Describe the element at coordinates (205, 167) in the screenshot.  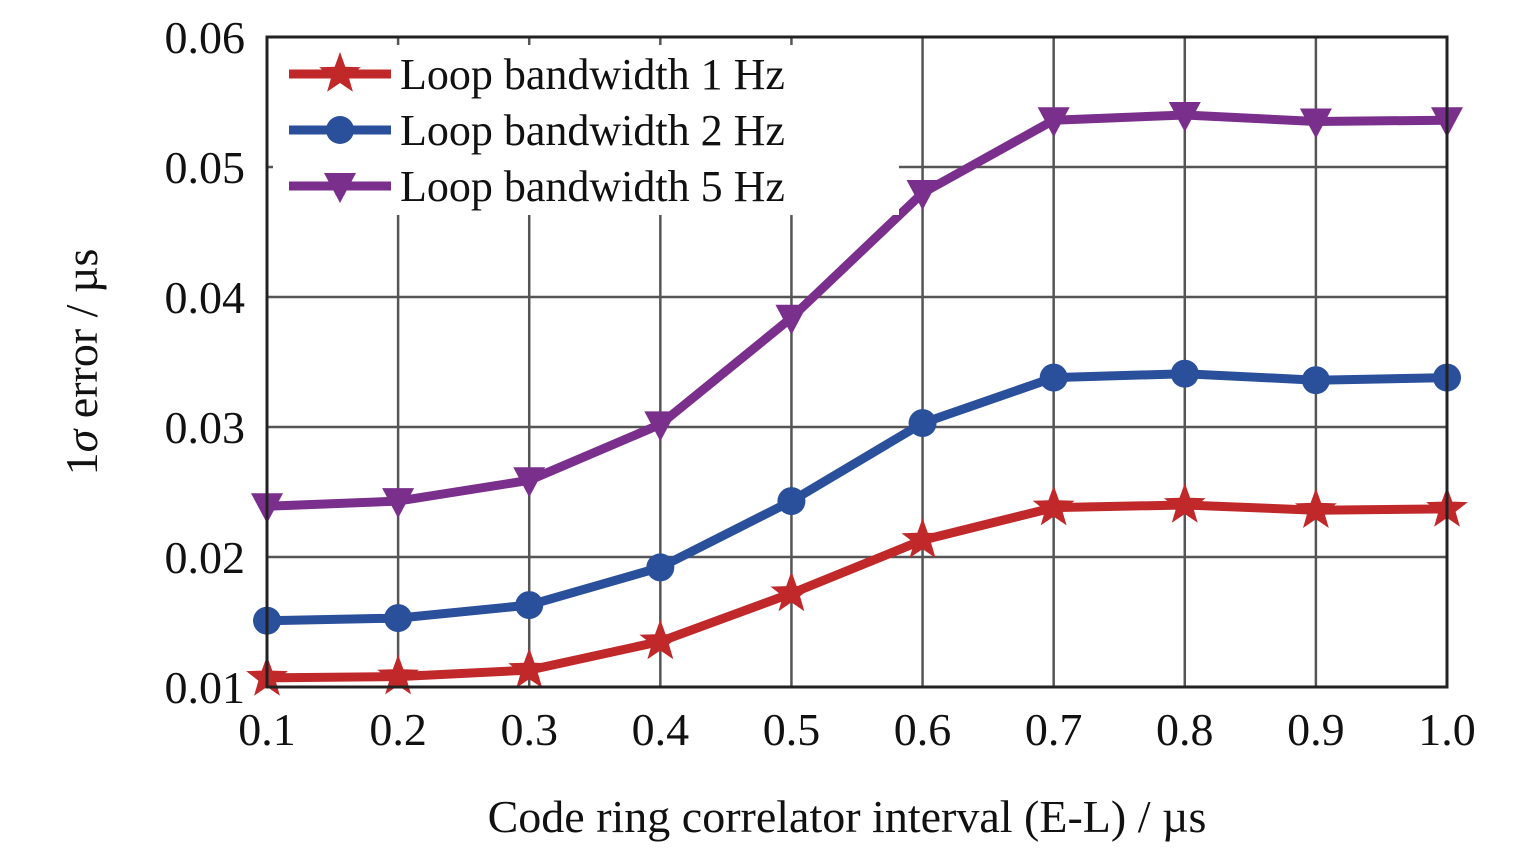
I see `y-tick-label: 0.05` at that location.